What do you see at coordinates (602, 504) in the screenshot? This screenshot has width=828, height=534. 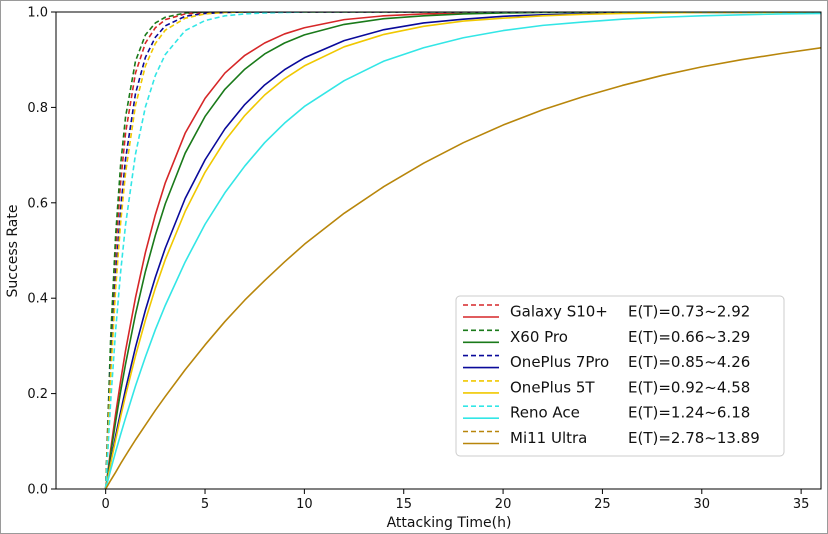 I see `x-tick-label: 25` at bounding box center [602, 504].